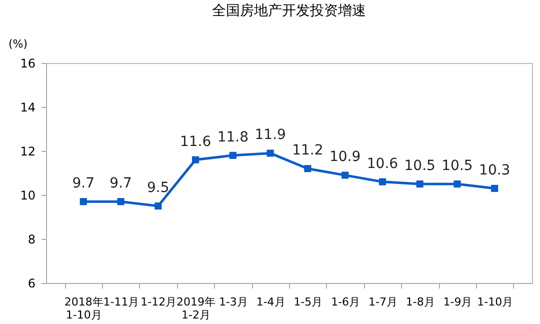  What do you see at coordinates (32, 283) in the screenshot?
I see `y-tick-label: 6` at bounding box center [32, 283].